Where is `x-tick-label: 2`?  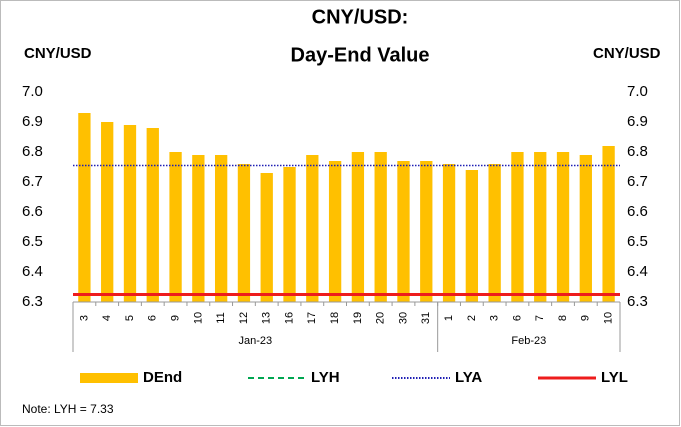 x-tick-label: 2 is located at coordinates (472, 318).